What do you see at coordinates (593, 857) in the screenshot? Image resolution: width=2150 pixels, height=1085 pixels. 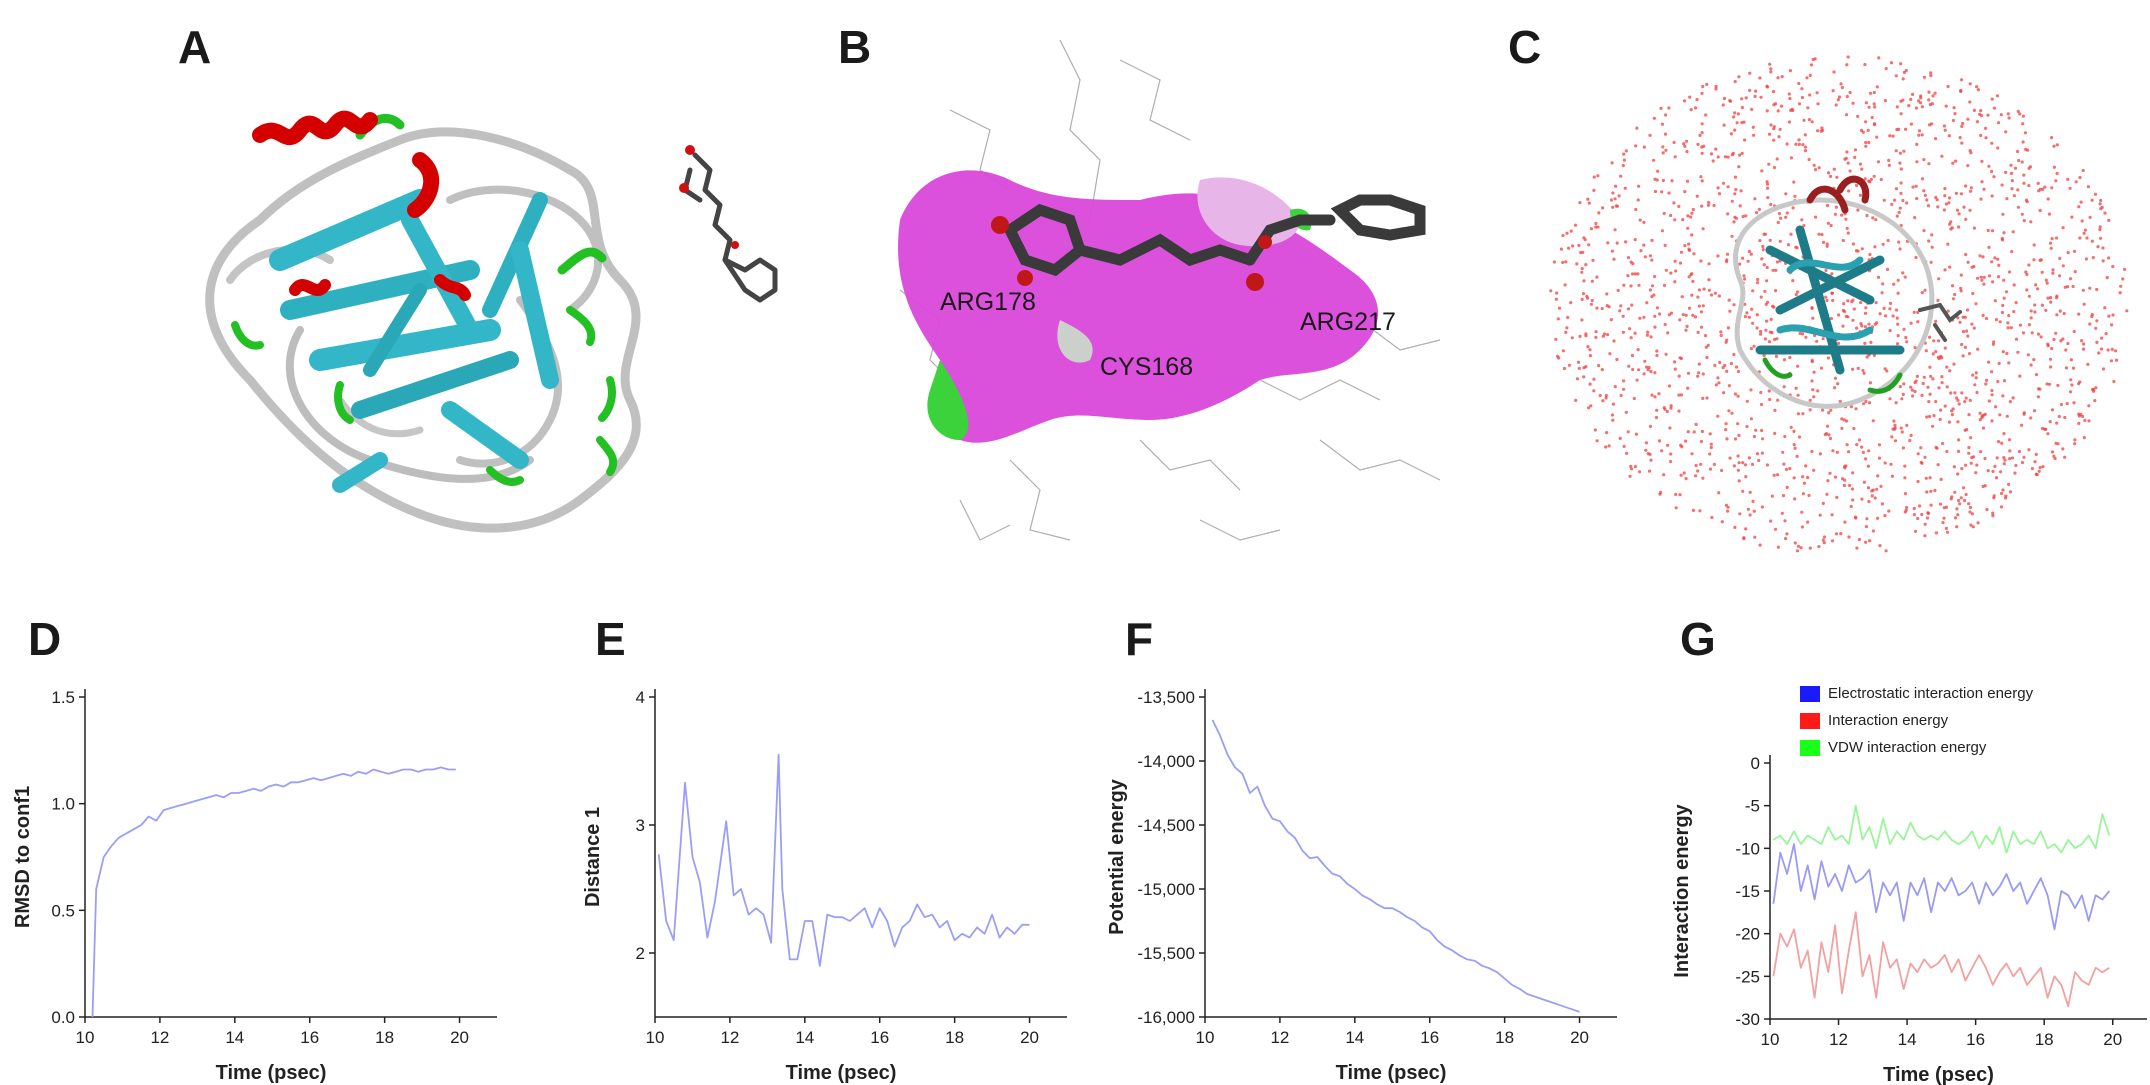 I see `chart-e-y-axis-title: Distance 1` at bounding box center [593, 857].